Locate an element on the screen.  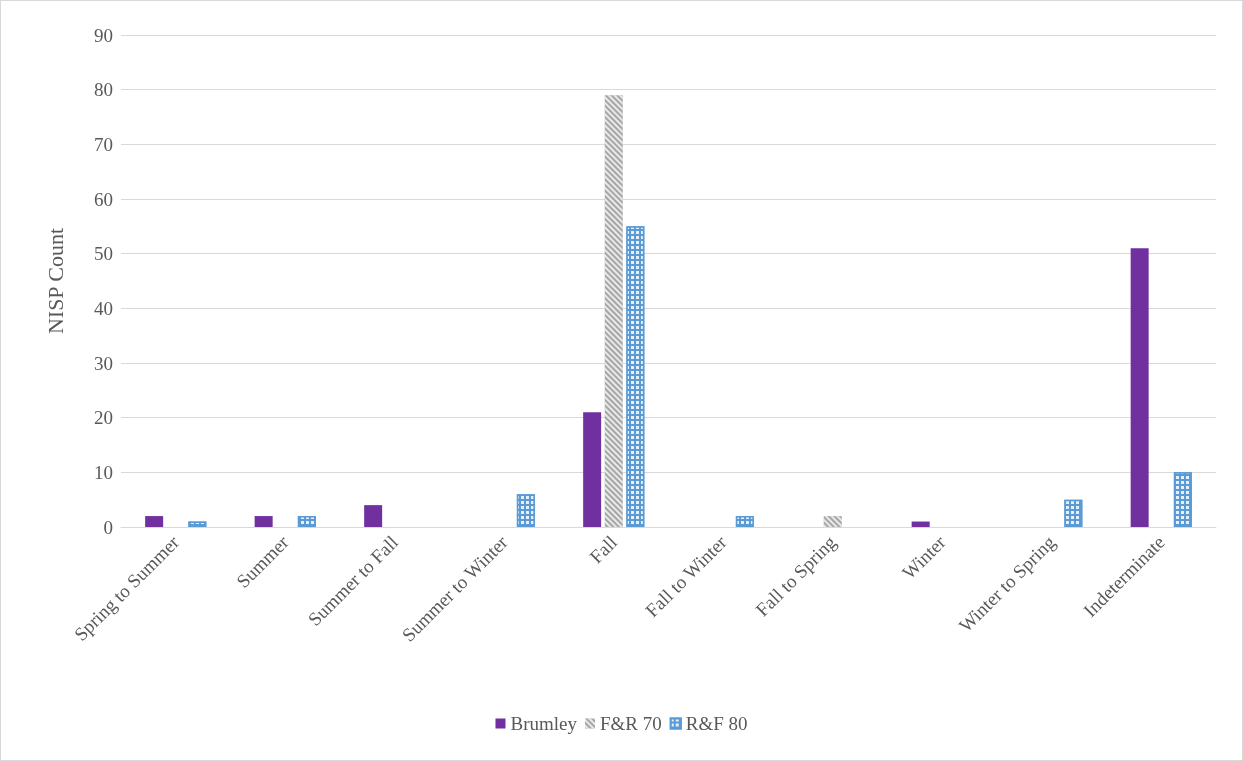
y-tick-label: 80 is located at coordinates (103, 90).